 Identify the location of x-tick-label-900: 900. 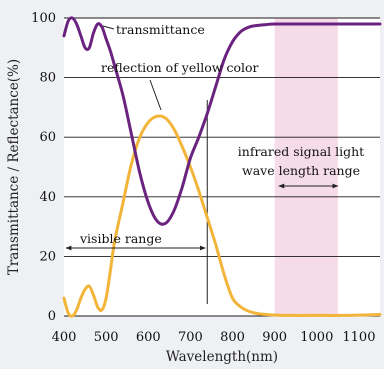
(274, 337).